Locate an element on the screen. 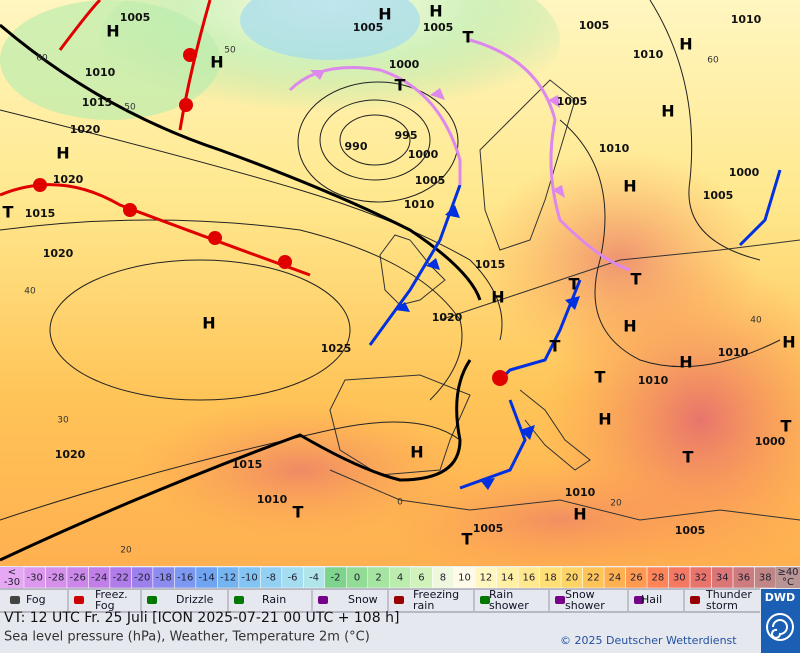  scale-label: -20 is located at coordinates (142, 578).